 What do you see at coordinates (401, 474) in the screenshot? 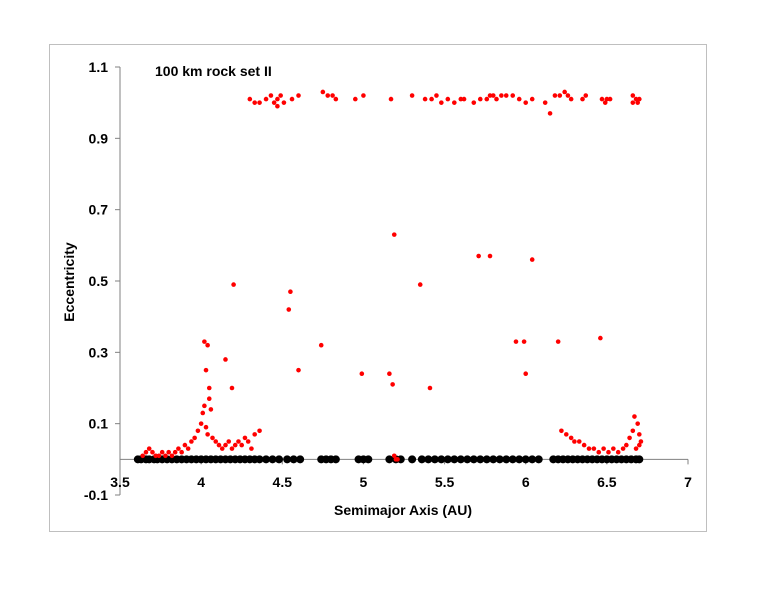
I see `x-ticks: 3.5 4 4.5 5 5.5 6 6.5 7` at bounding box center [401, 474].